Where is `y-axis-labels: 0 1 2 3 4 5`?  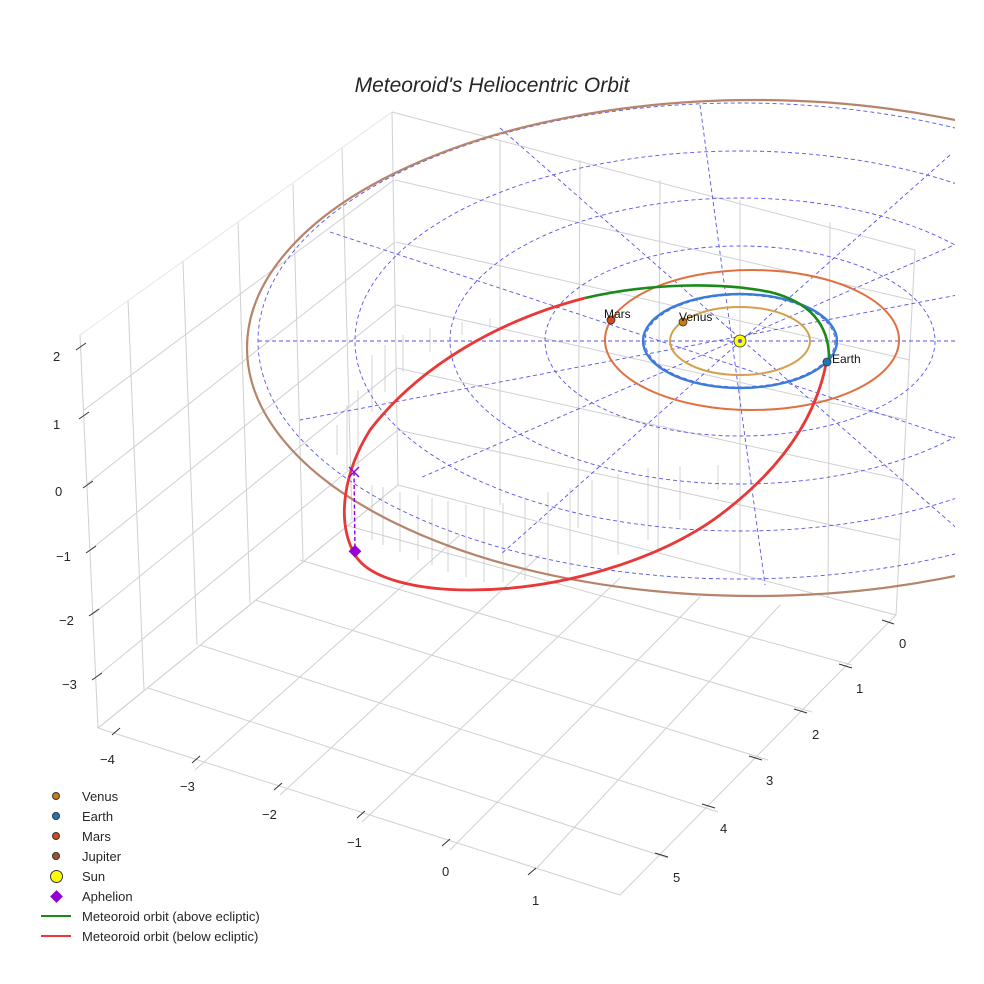
y-axis-labels: 0 1 2 3 4 5 is located at coordinates (789, 760).